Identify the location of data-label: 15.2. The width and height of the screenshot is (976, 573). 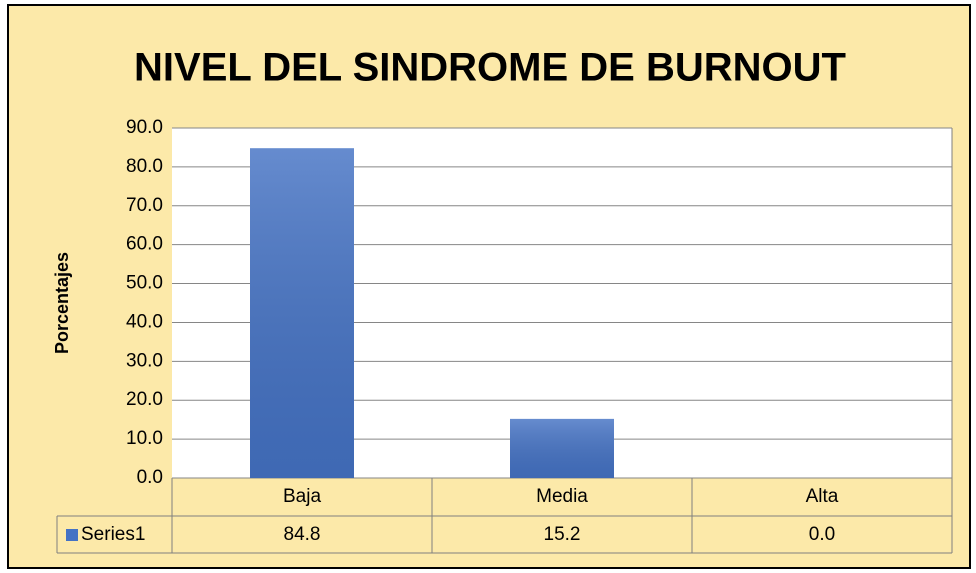
(562, 534).